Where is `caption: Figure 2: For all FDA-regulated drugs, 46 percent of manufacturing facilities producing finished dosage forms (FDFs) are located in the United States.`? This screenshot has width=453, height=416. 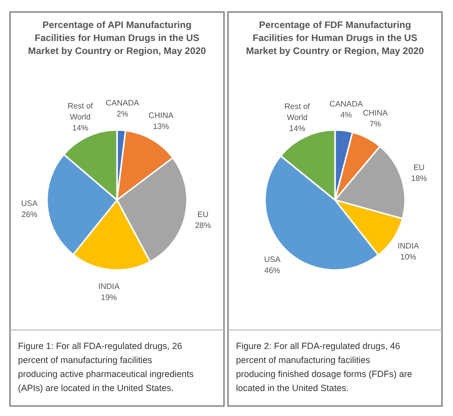
caption: Figure 2: For all FDA-regulated drugs, 46 percent of manufacturing facilities producing finished dosage forms (FDFs) are located in the United States. is located at coordinates (324, 367).